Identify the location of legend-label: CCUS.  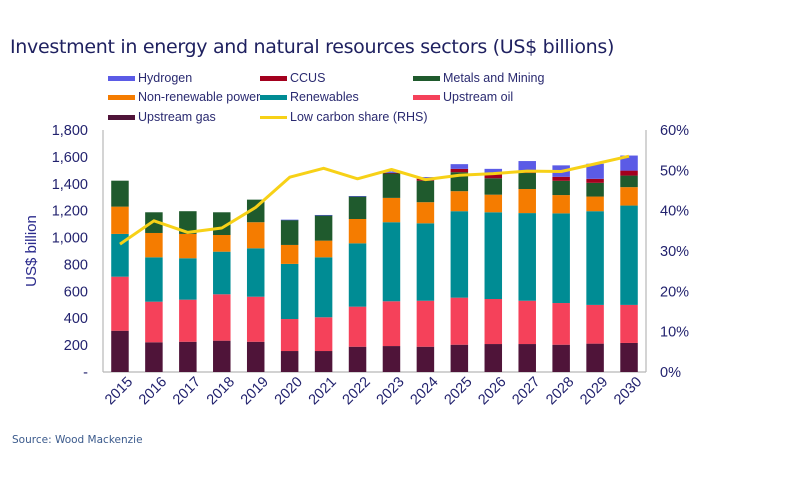
(308, 78).